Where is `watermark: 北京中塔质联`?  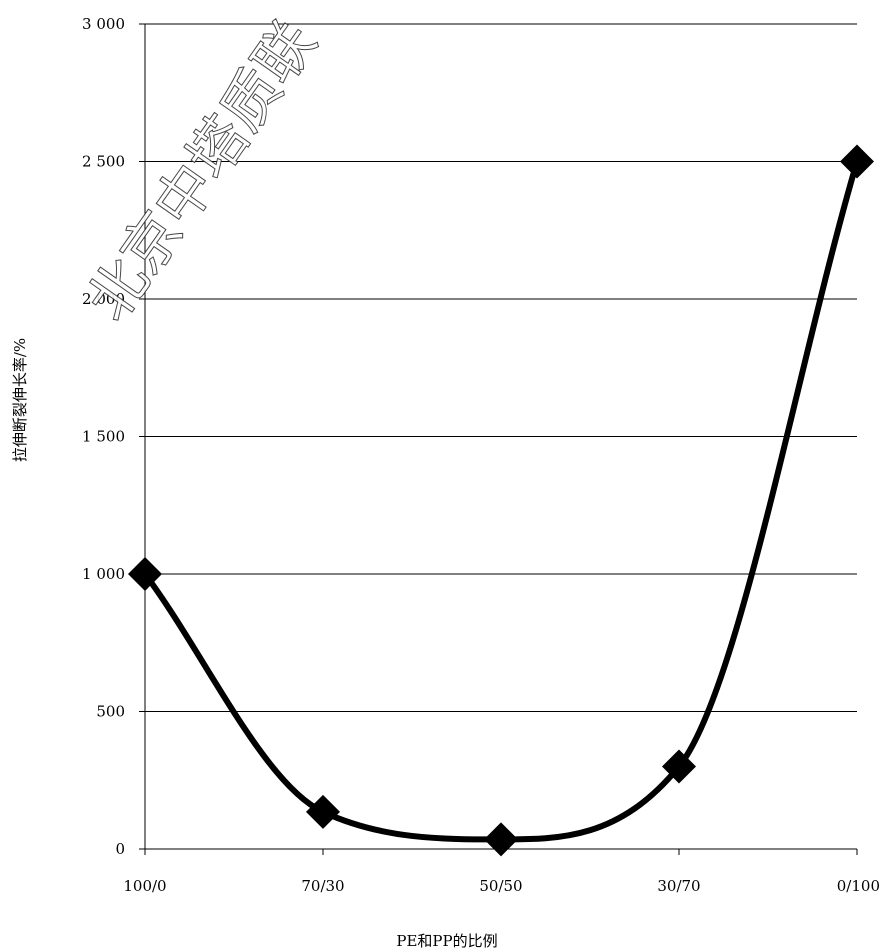 watermark: 北京中塔质联 is located at coordinates (201, 171).